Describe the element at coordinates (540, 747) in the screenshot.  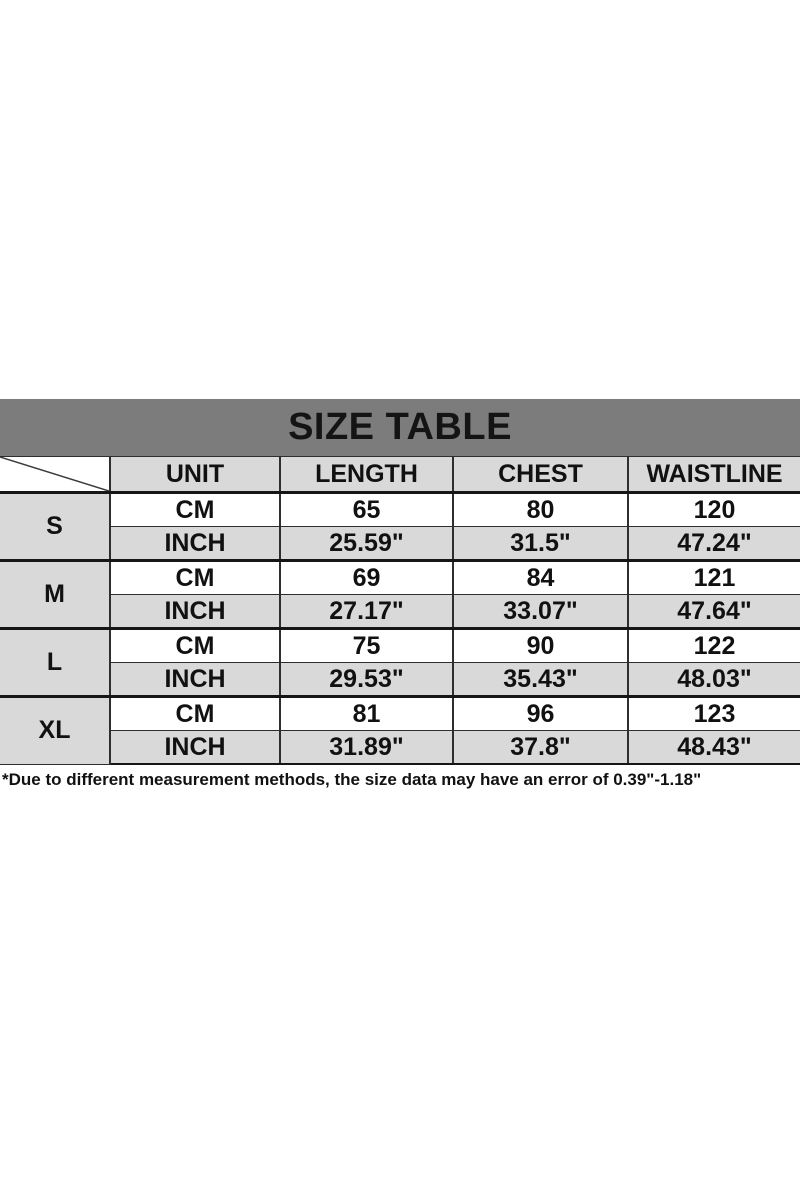
I see `chest-cell: 37.8"` at that location.